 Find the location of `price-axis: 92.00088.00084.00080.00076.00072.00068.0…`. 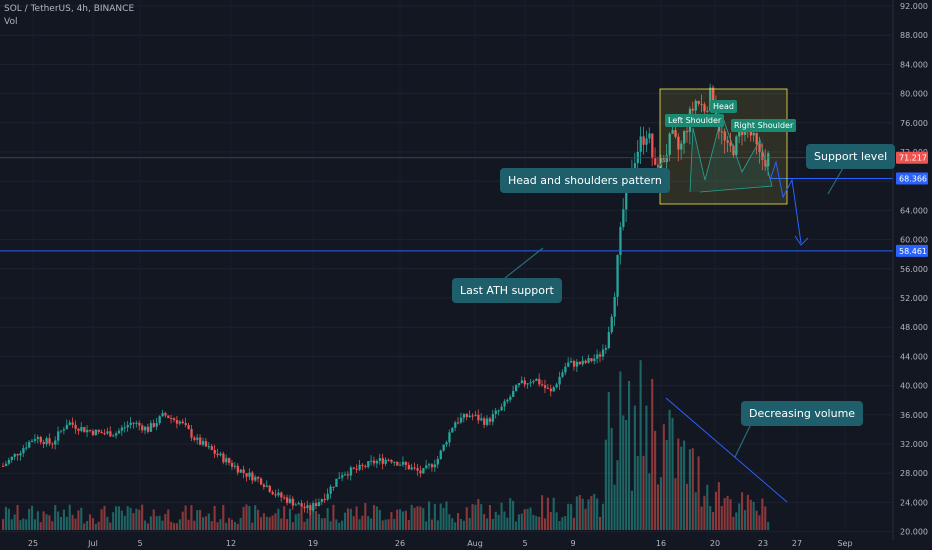

price-axis: 92.00088.00084.00080.00076.00072.00068.0… is located at coordinates (910, 270).